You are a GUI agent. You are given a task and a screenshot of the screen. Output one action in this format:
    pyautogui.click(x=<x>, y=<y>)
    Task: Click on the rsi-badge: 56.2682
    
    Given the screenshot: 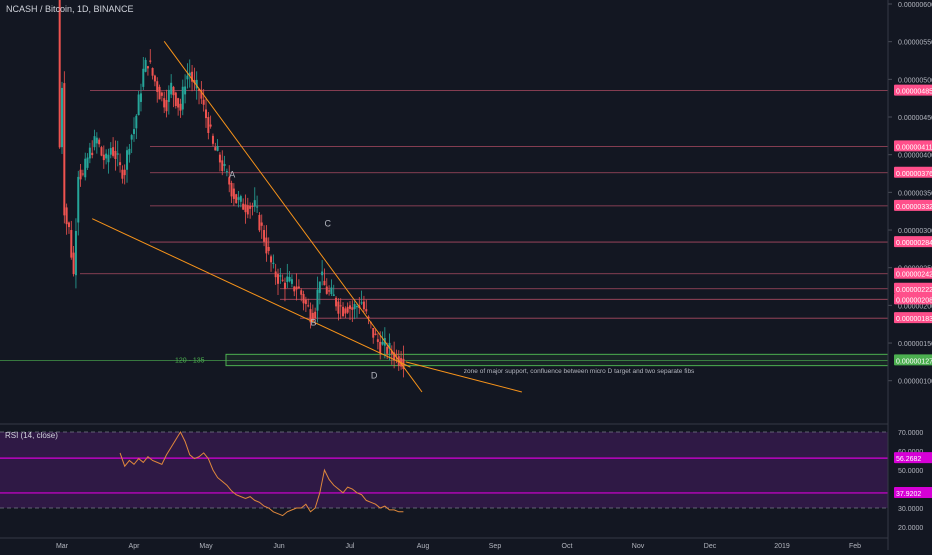 What is the action you would take?
    pyautogui.click(x=913, y=457)
    